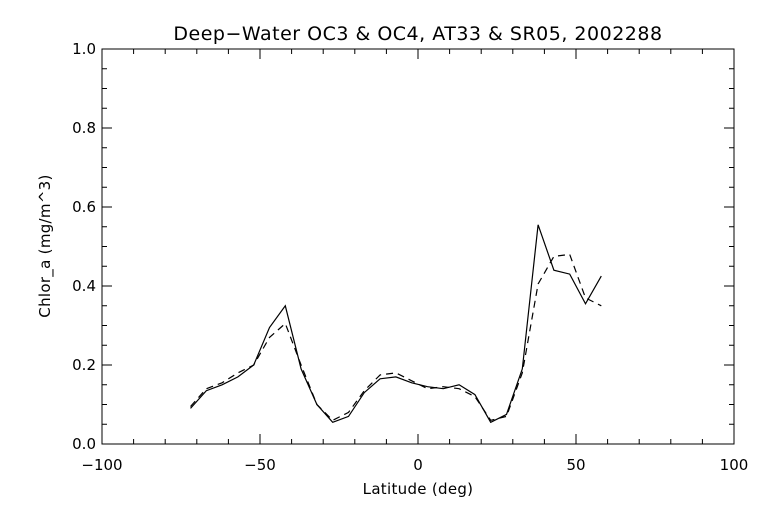  I want to click on x-tick-label: −100, so click(101, 465).